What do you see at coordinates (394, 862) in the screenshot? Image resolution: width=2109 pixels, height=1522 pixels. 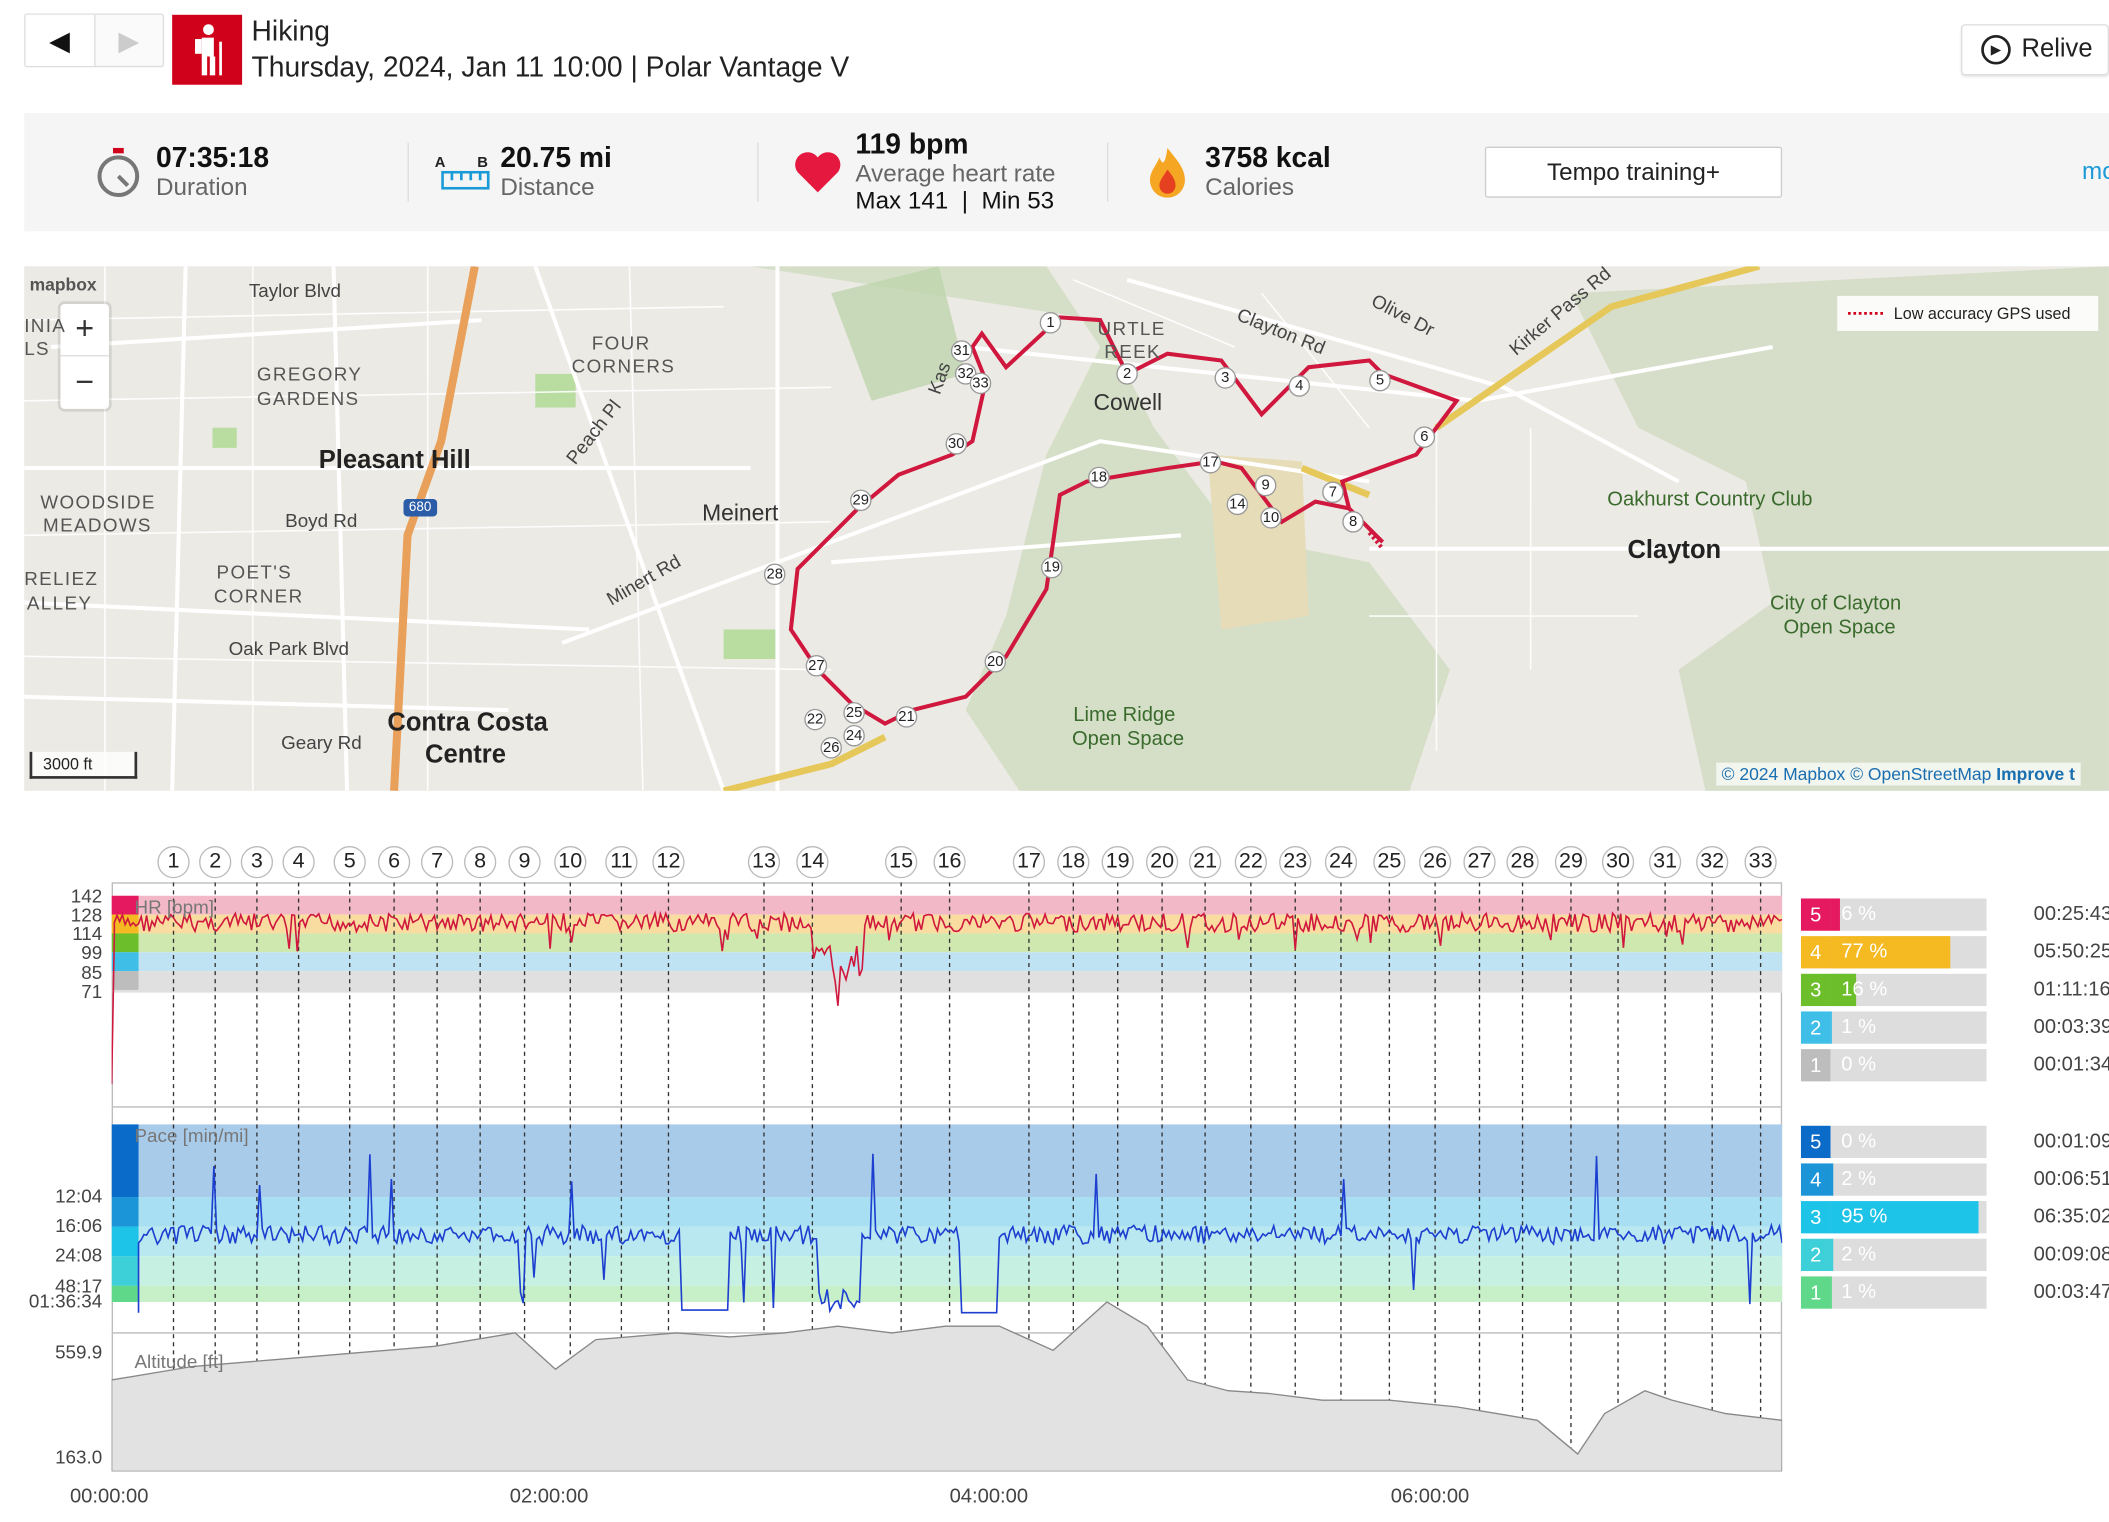 I see `lap-marker: 6` at bounding box center [394, 862].